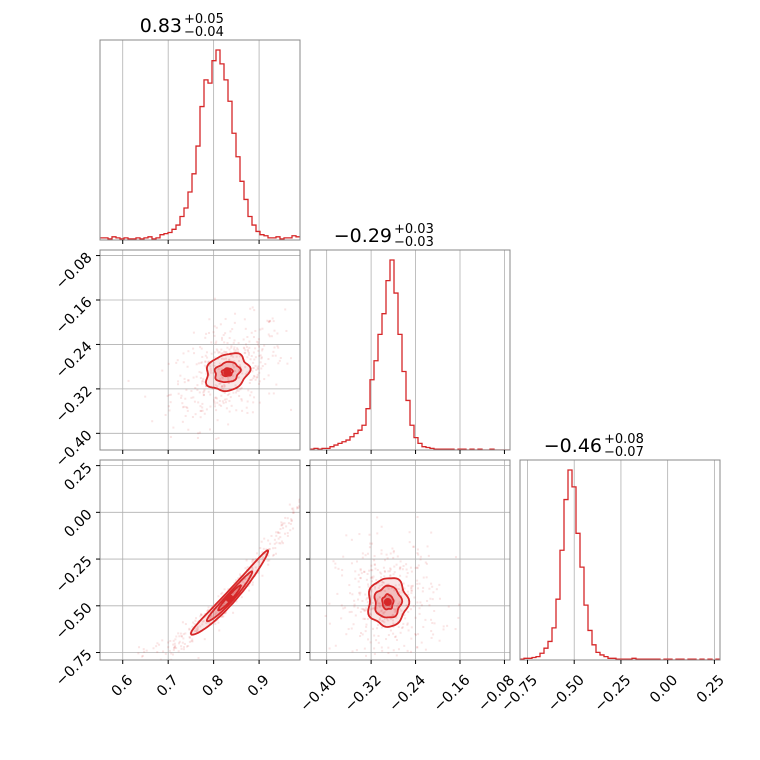  Describe the element at coordinates (410, 350) in the screenshot. I see `axes-frame` at that location.